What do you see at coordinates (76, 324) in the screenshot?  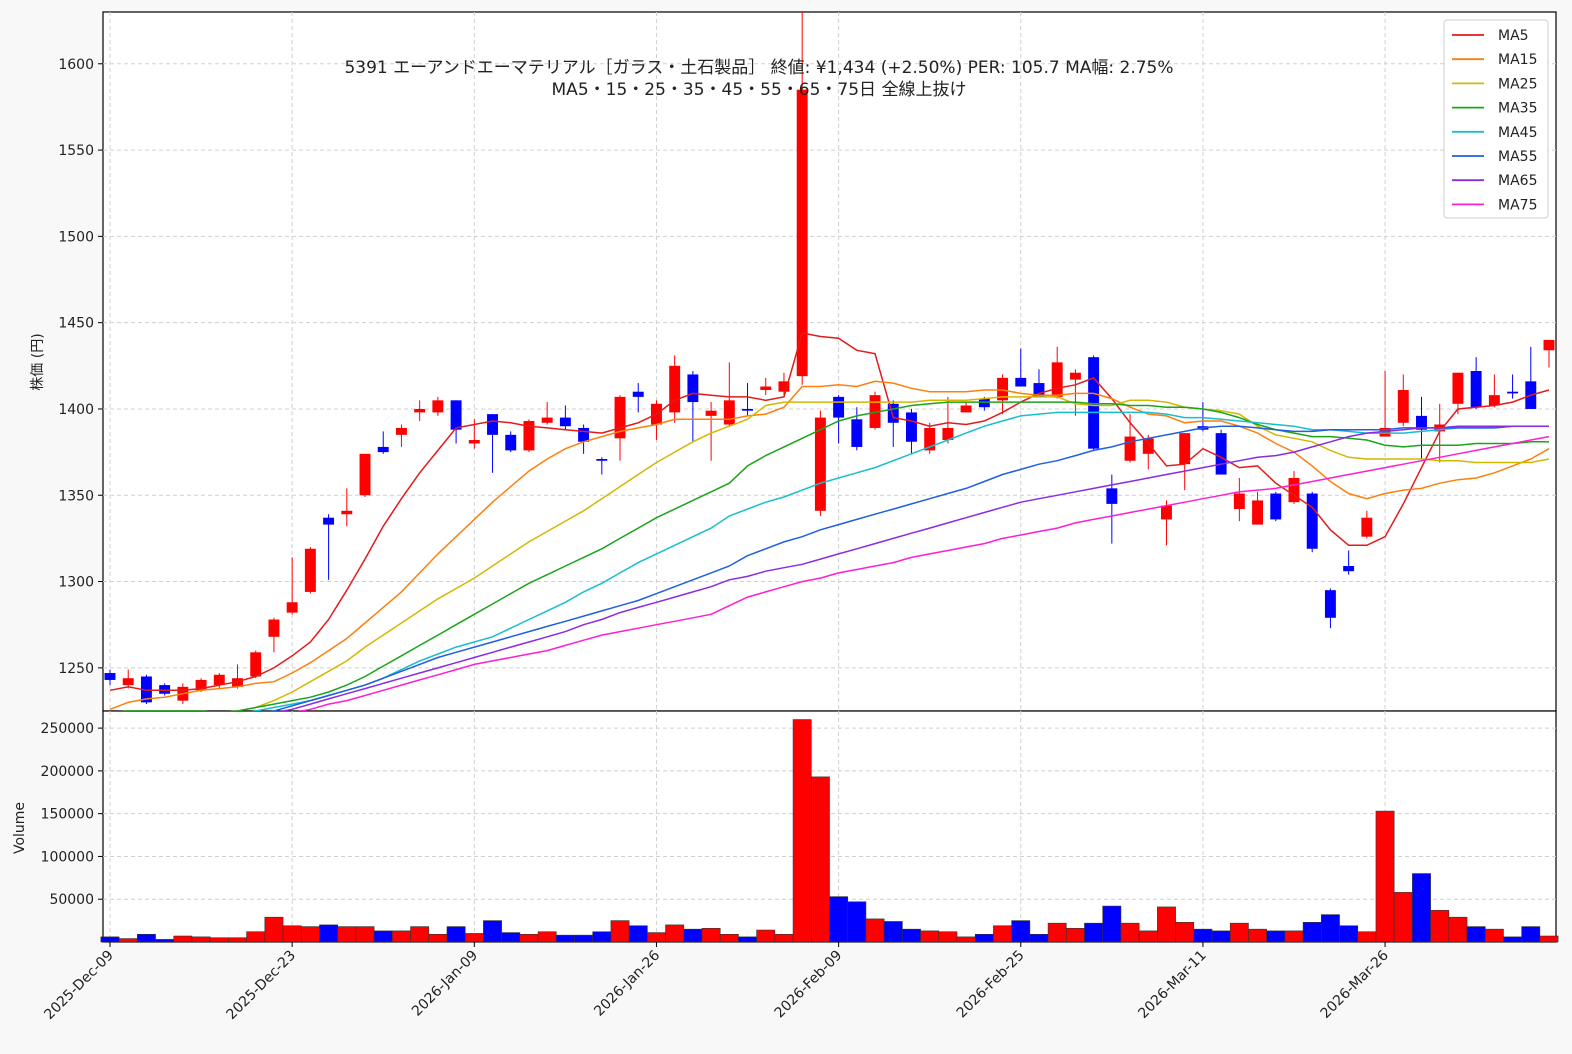 I see `price-tick-label: 1450` at bounding box center [76, 324].